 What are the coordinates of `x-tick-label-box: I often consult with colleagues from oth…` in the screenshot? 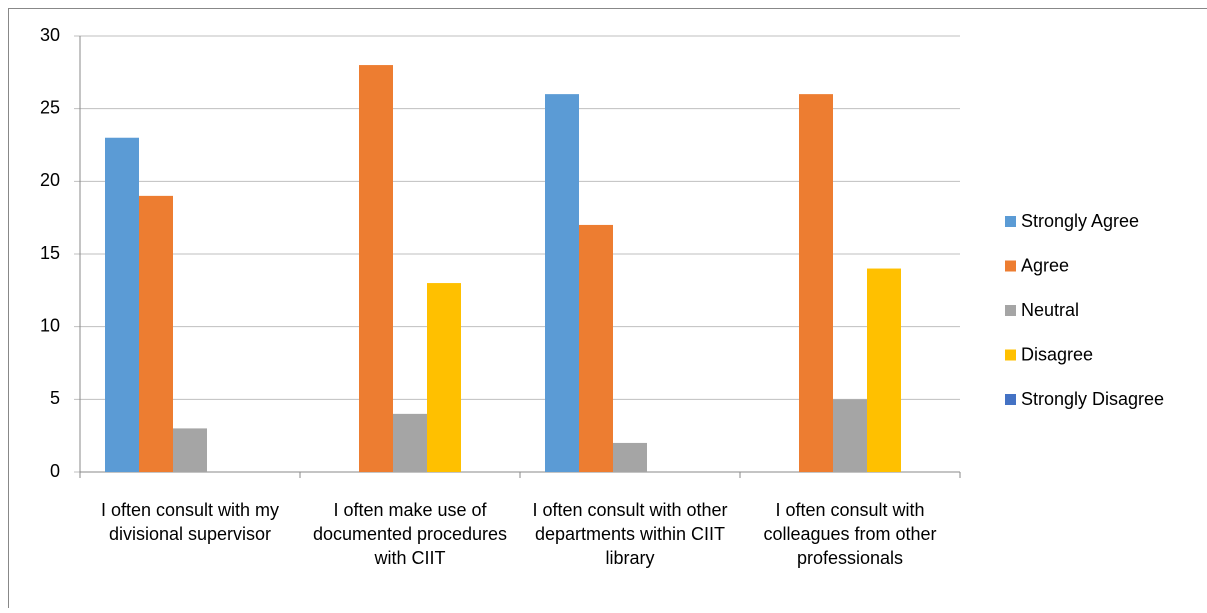 It's located at (850, 543).